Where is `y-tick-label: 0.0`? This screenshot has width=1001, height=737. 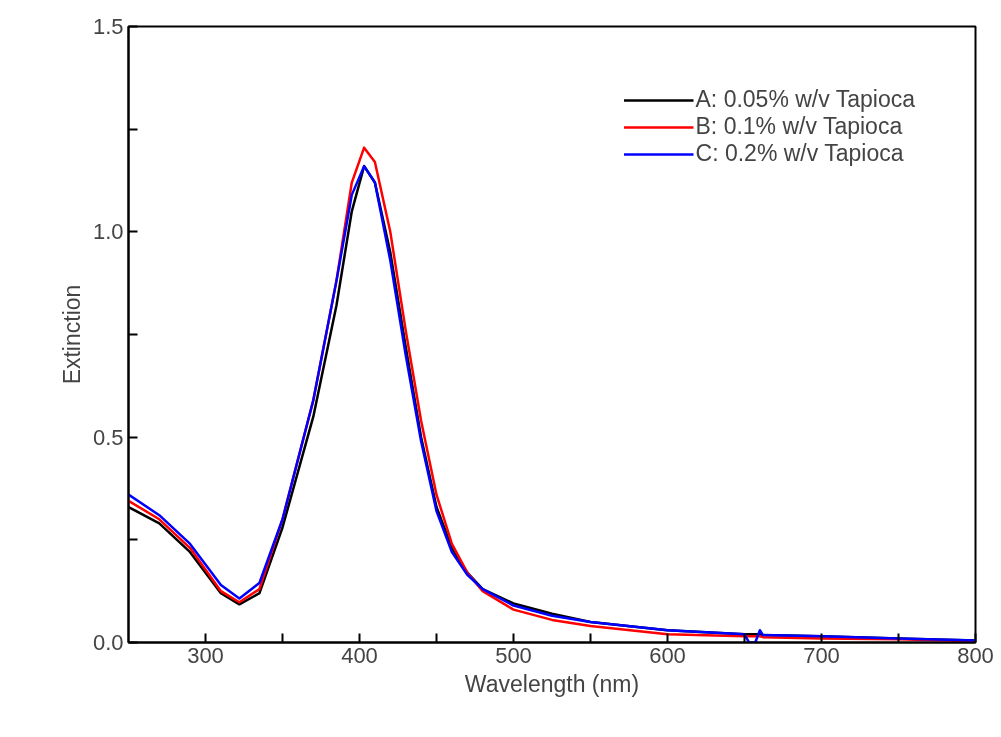
y-tick-label: 0.0 is located at coordinates (108, 642).